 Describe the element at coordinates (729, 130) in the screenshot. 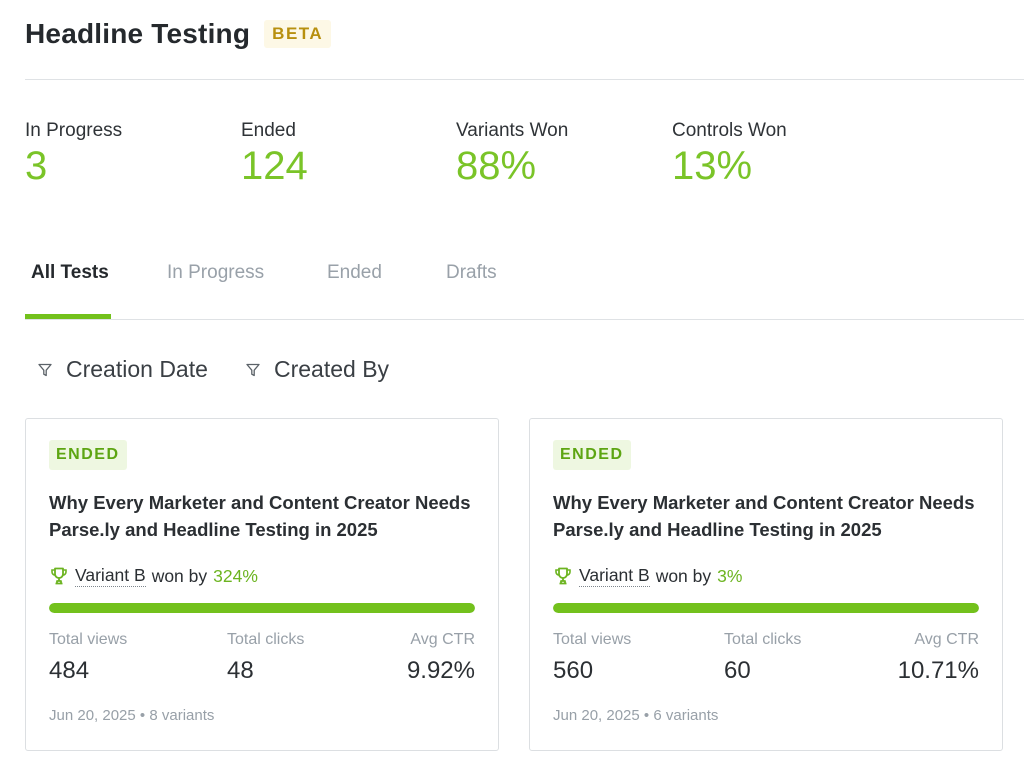

I see `stat-label: Controls Won` at that location.